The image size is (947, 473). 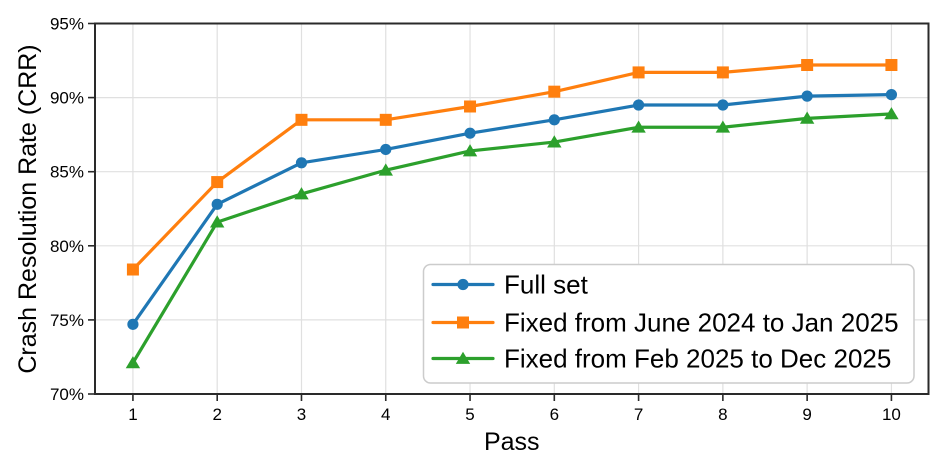 What do you see at coordinates (67, 320) in the screenshot?
I see `y-tick-label: 75%` at bounding box center [67, 320].